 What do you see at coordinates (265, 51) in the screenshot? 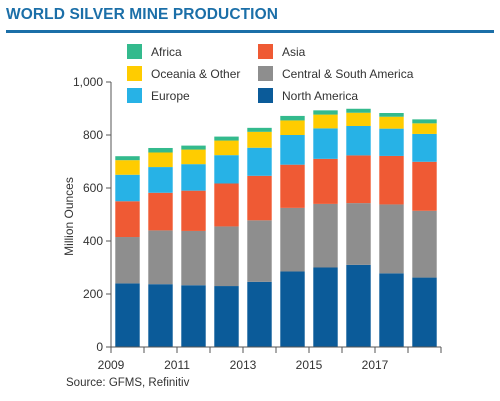
I see `legend-swatch-asia` at bounding box center [265, 51].